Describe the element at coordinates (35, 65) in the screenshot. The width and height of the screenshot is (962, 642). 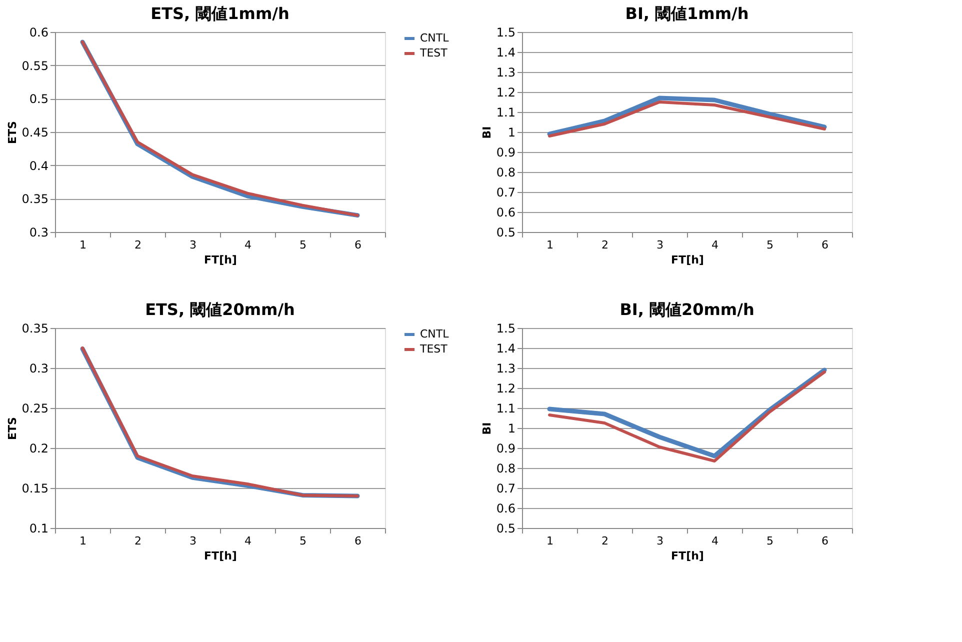
I see `y-tick-label: 0.55` at that location.